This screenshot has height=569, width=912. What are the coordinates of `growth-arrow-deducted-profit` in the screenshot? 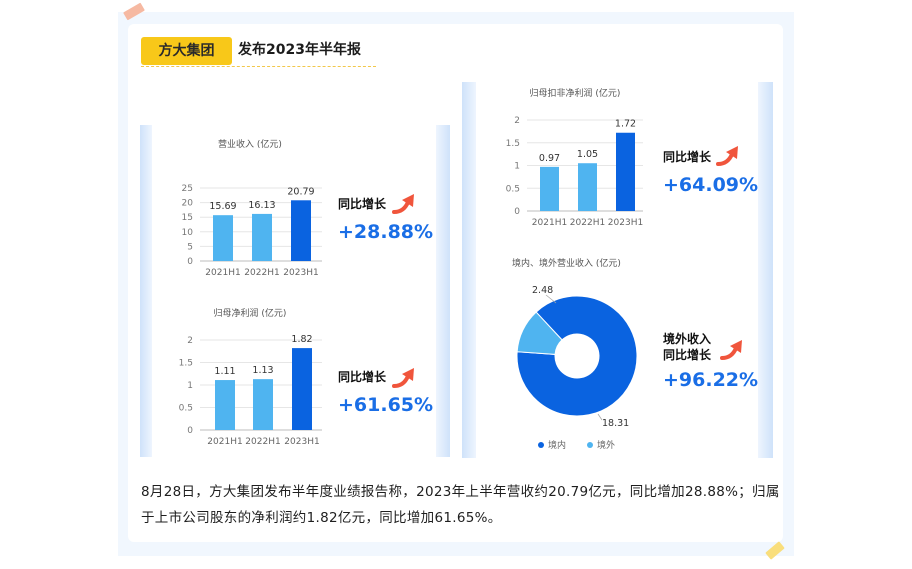 It's located at (725, 159).